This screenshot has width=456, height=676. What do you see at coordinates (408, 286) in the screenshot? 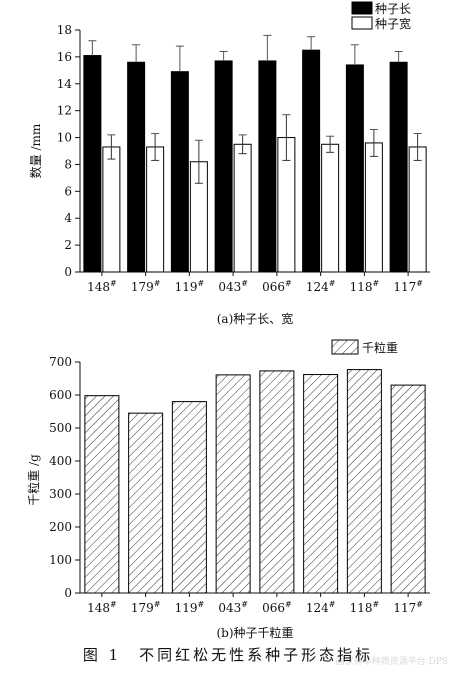
I see `chart-a-x-tick-label: 117#` at bounding box center [408, 286].